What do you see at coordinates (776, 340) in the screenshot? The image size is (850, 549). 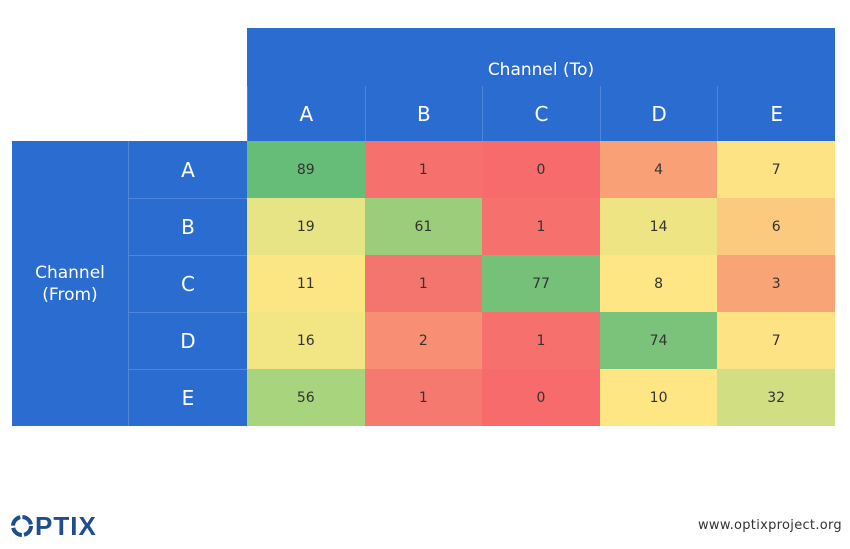 I see `heatmap-cell-d-e: 7` at bounding box center [776, 340].